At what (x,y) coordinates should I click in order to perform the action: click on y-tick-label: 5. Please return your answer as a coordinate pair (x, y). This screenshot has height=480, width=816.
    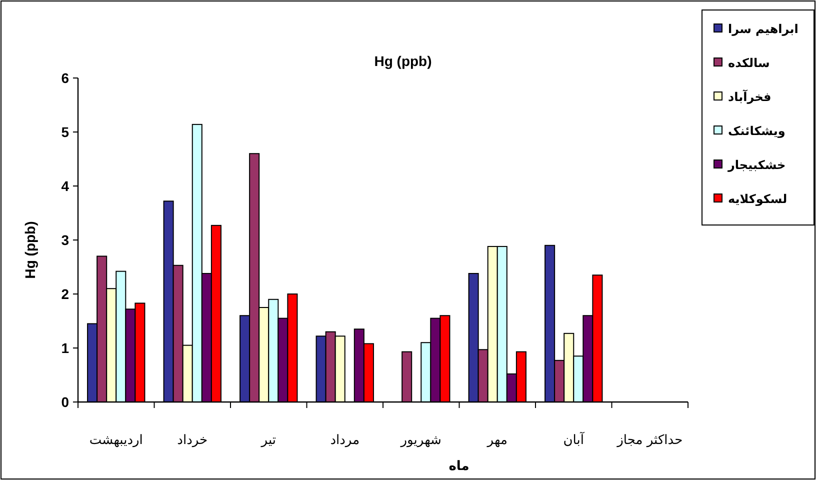
    Looking at the image, I should click on (65, 132).